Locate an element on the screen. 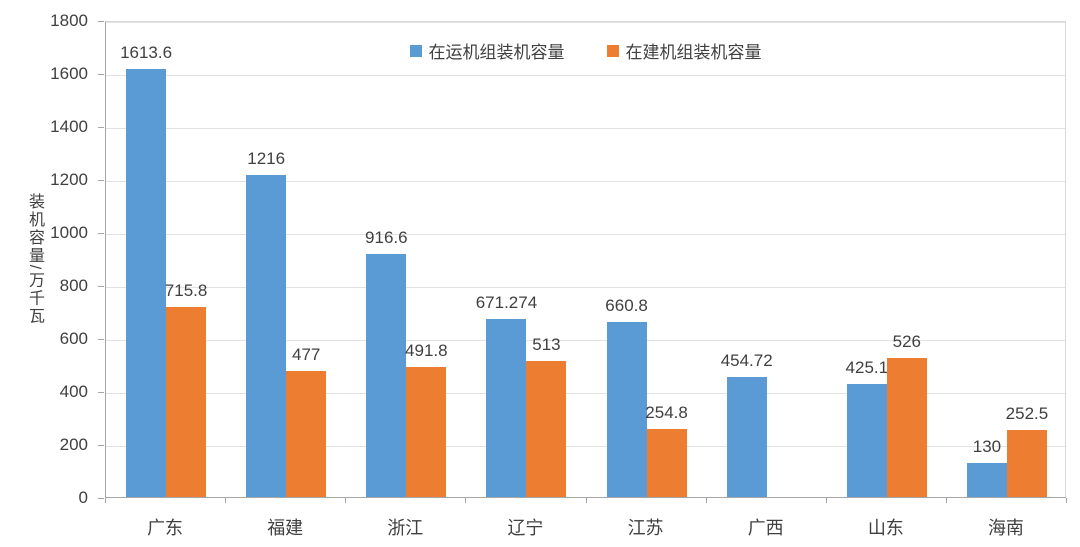 This screenshot has height=547, width=1080. bar-福建-s2 is located at coordinates (306, 433).